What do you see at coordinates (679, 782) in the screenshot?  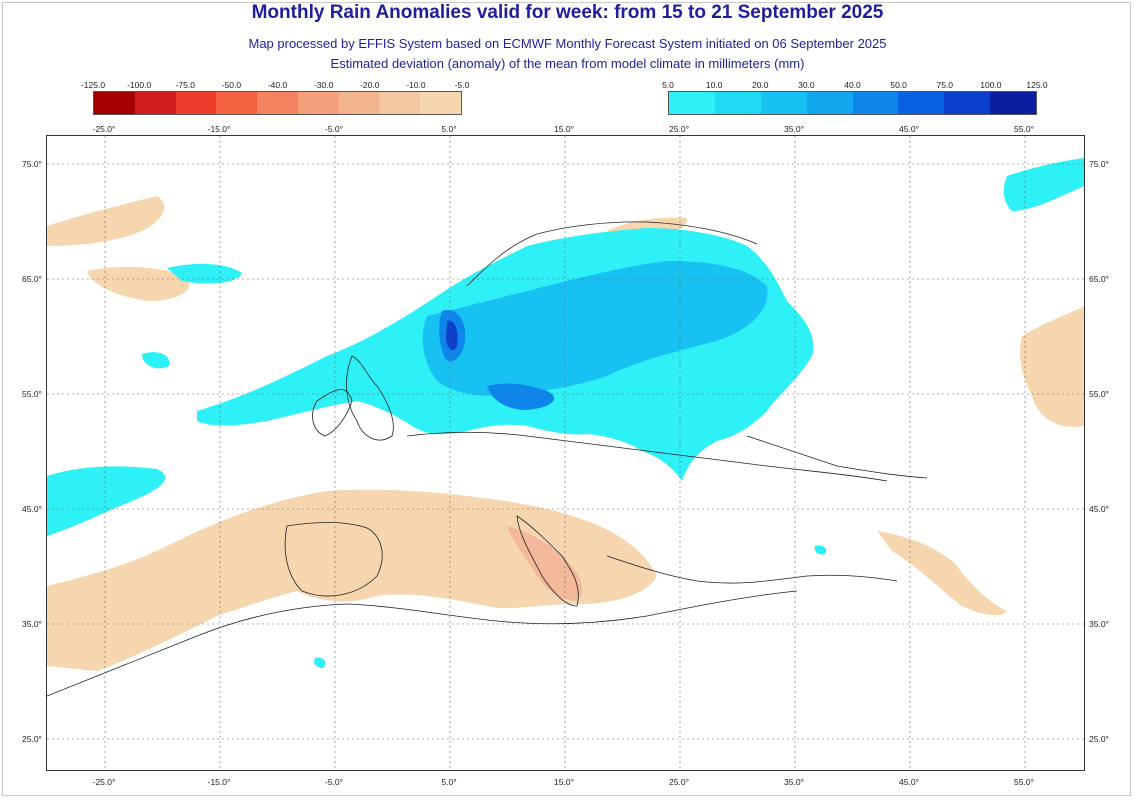 I see `bottom-longitude-label: 25.0°` at bounding box center [679, 782].